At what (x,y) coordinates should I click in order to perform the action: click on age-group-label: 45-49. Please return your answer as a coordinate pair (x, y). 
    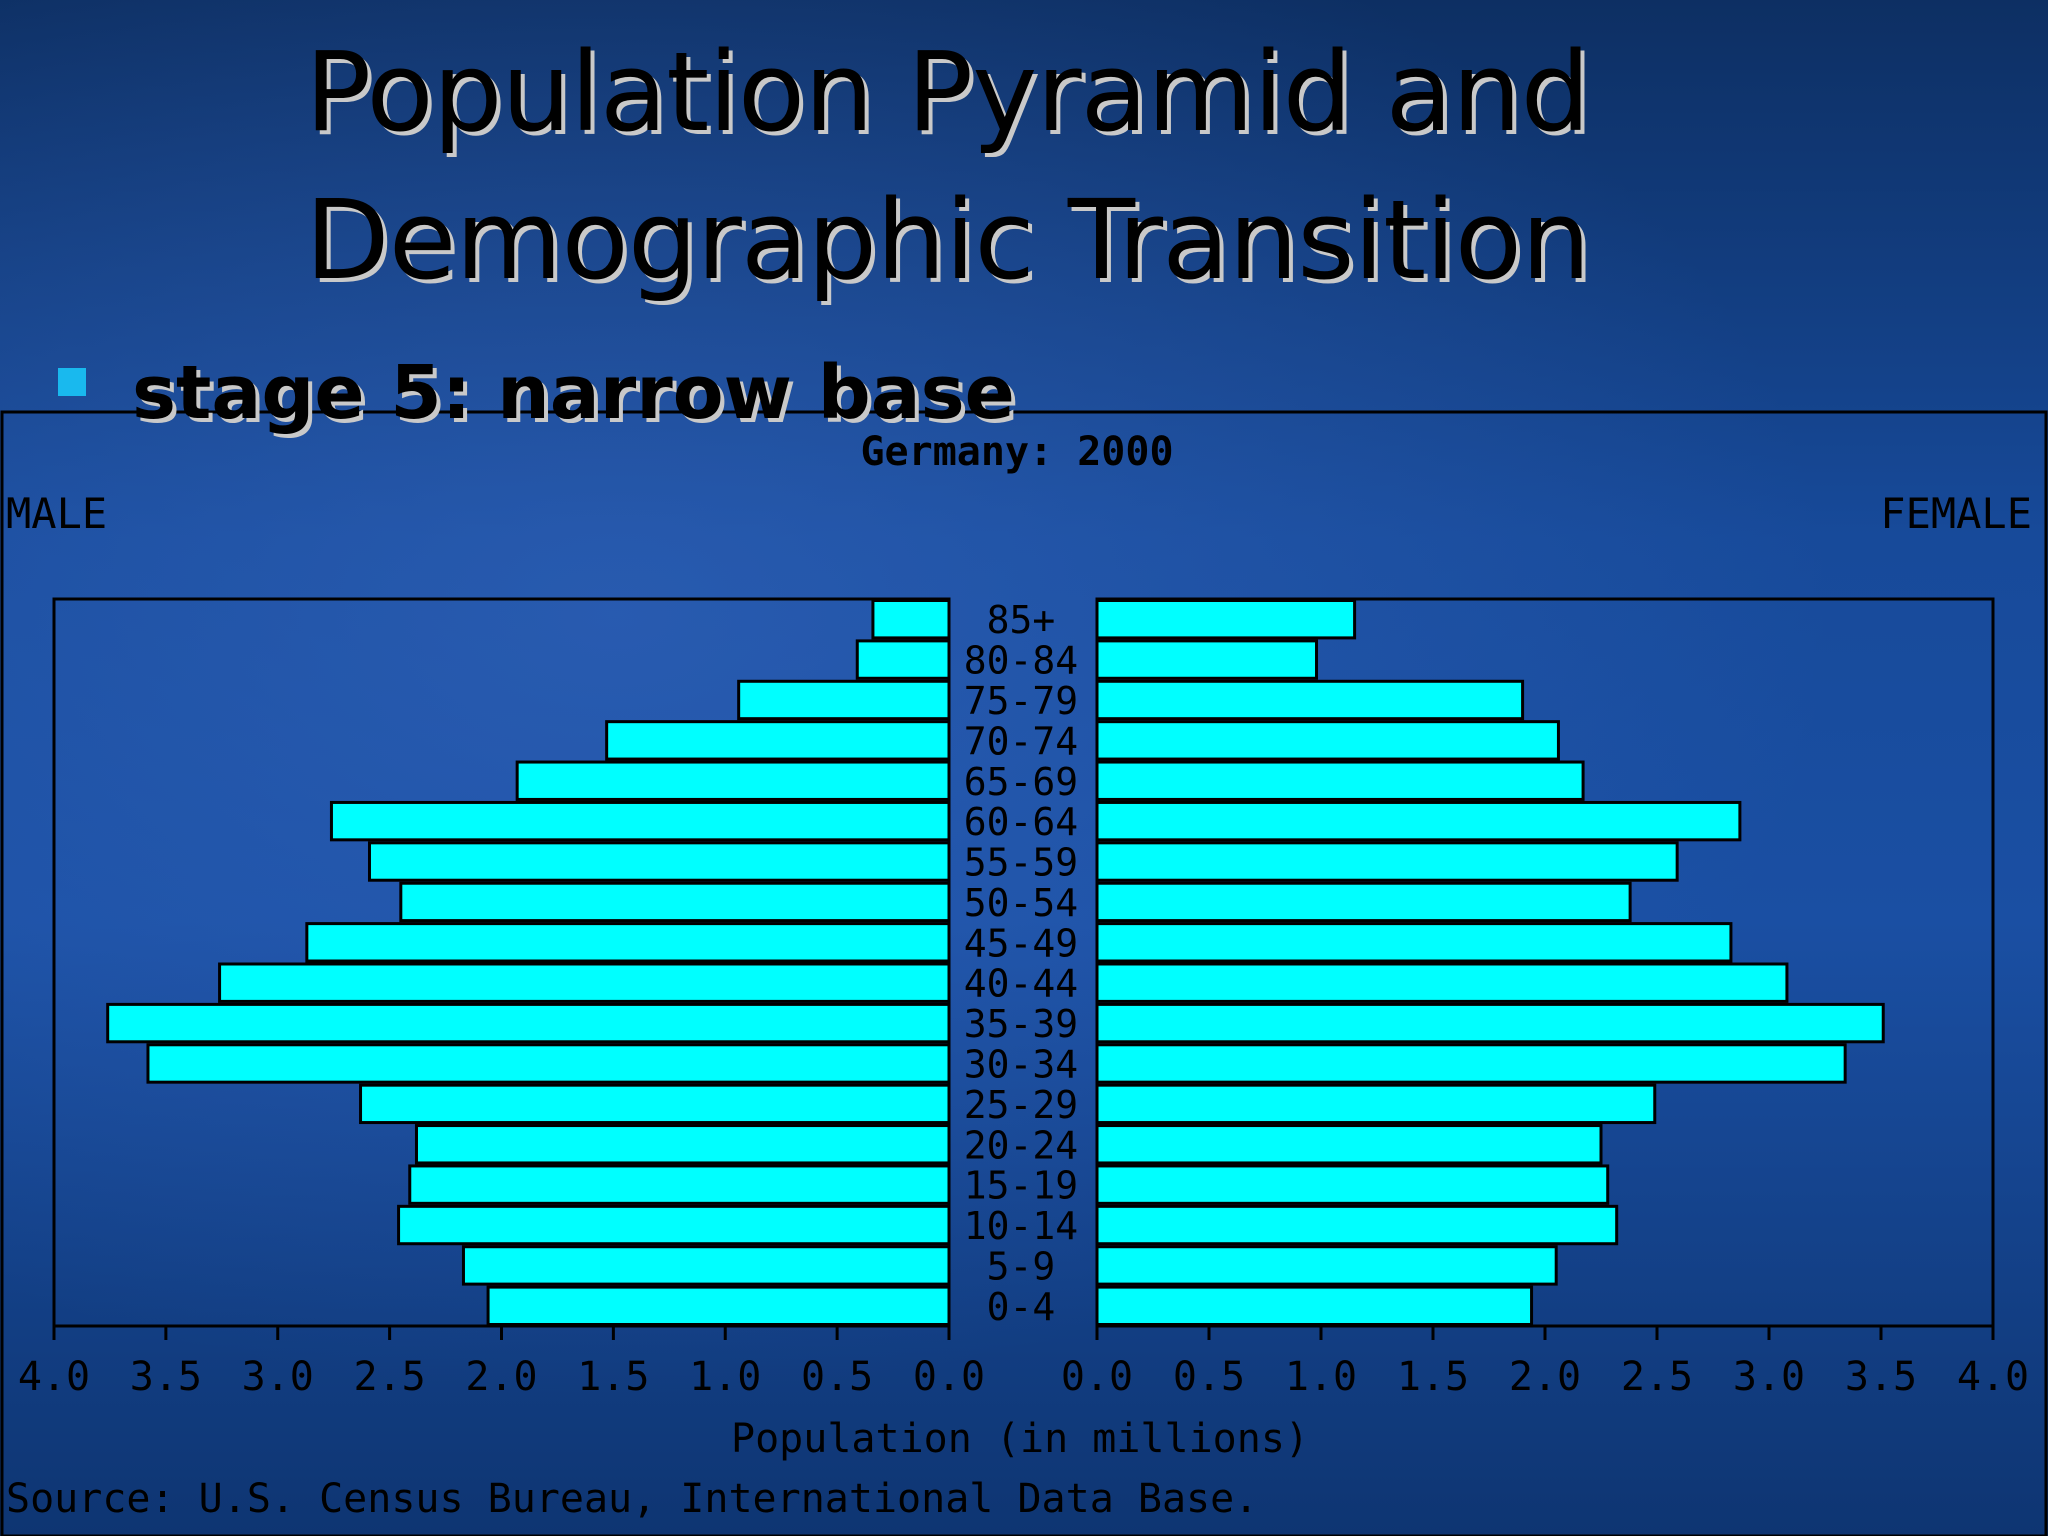
    Looking at the image, I should click on (1021, 943).